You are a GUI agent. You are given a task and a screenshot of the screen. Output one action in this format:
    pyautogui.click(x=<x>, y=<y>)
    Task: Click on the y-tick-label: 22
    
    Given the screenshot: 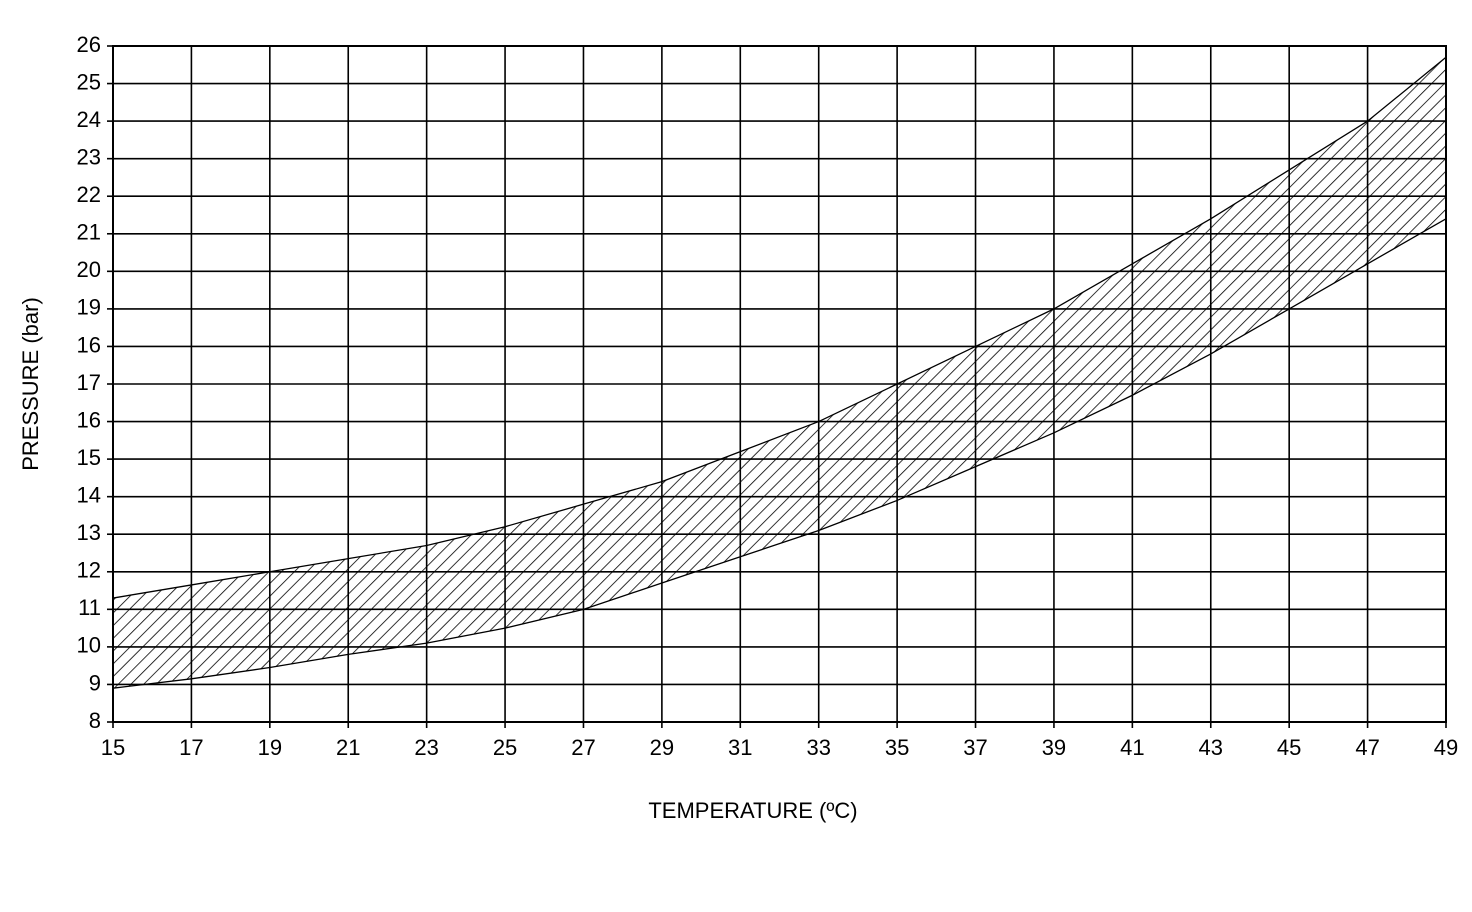 What is the action you would take?
    pyautogui.click(x=89, y=194)
    